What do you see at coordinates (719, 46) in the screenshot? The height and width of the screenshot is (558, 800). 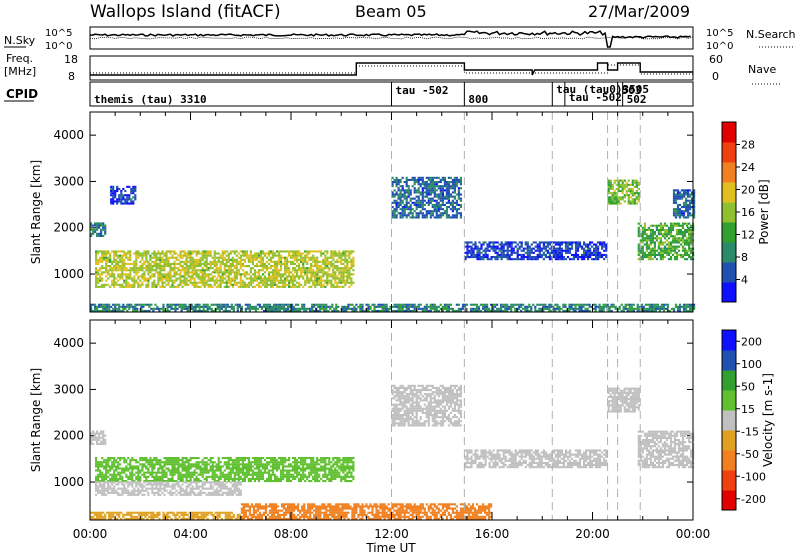 I see `noise-right-tick-bottom: 10^0` at bounding box center [719, 46].